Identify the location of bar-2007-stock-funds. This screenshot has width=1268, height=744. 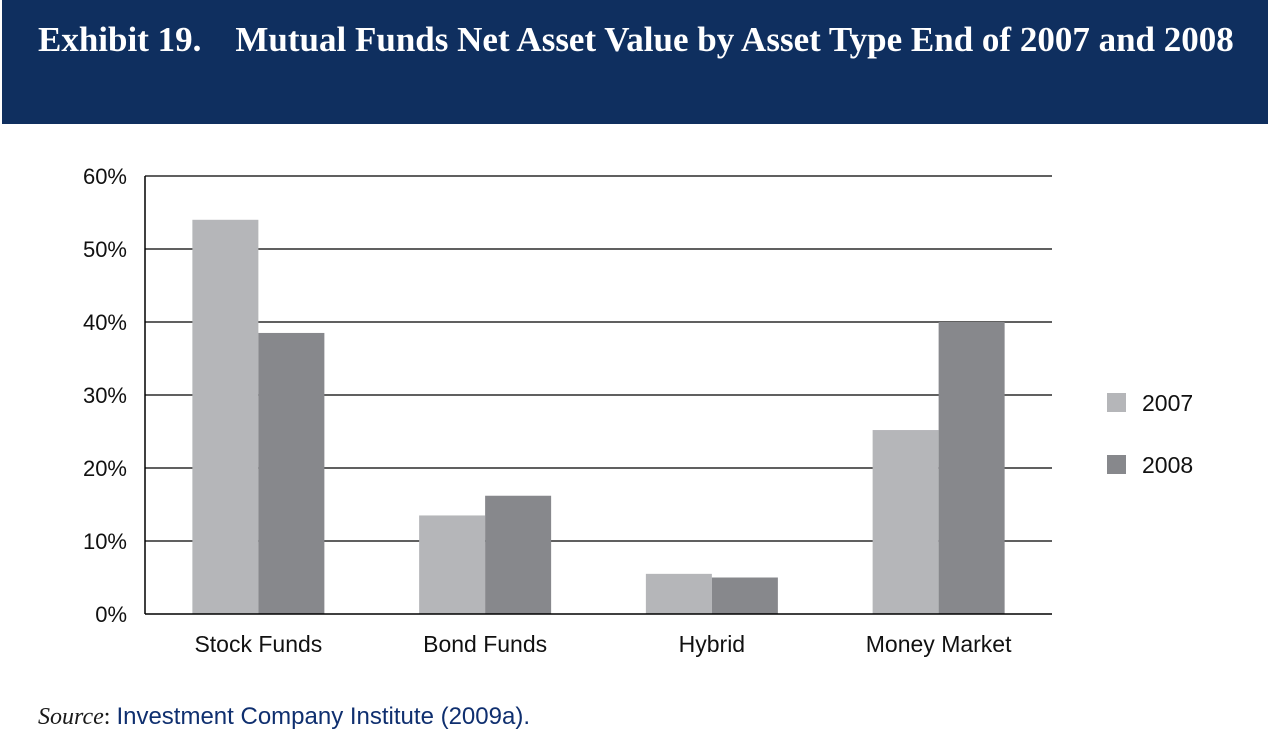
(225, 417).